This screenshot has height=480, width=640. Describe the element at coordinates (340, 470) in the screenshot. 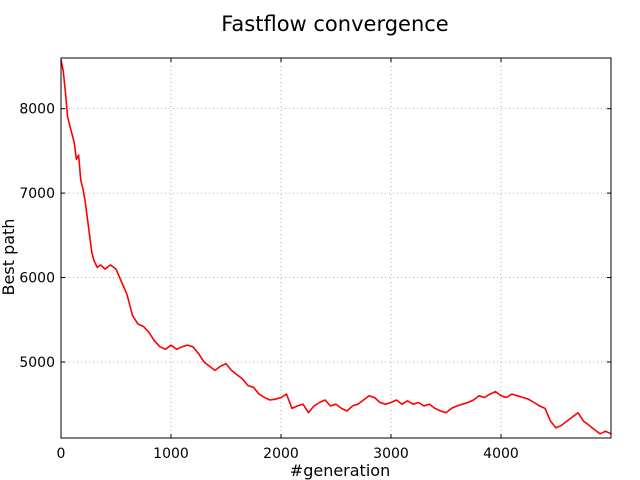

I see `x-axis-label: #generation` at that location.